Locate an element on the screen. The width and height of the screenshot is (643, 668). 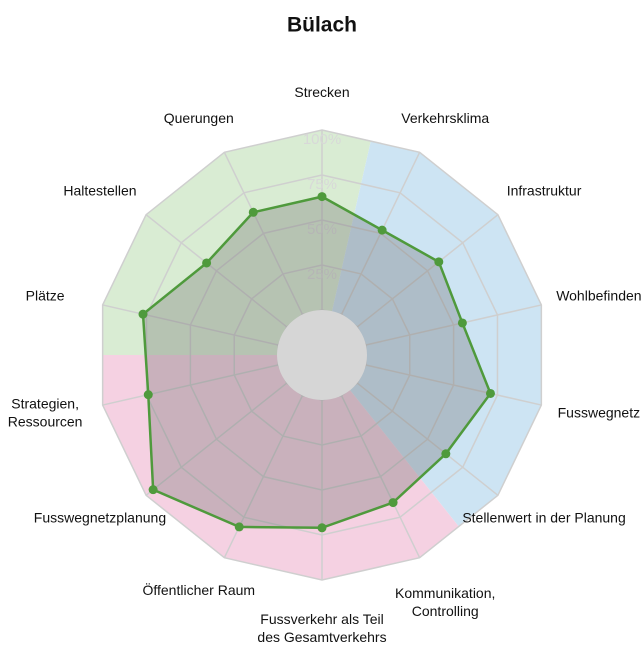
sector is located at coordinates (236, 242).